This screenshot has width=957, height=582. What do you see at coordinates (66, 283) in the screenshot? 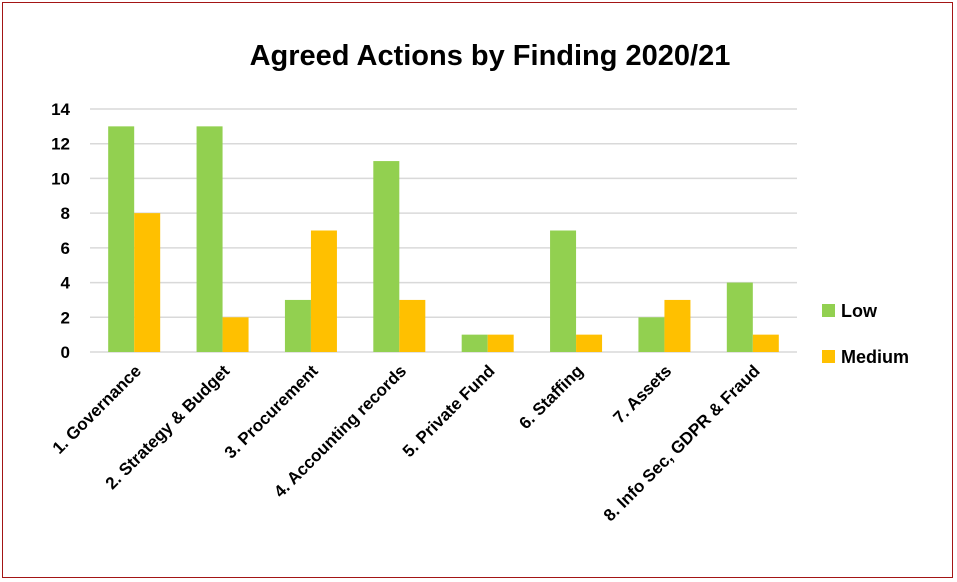
I see `y-tick-label: 4` at bounding box center [66, 283].